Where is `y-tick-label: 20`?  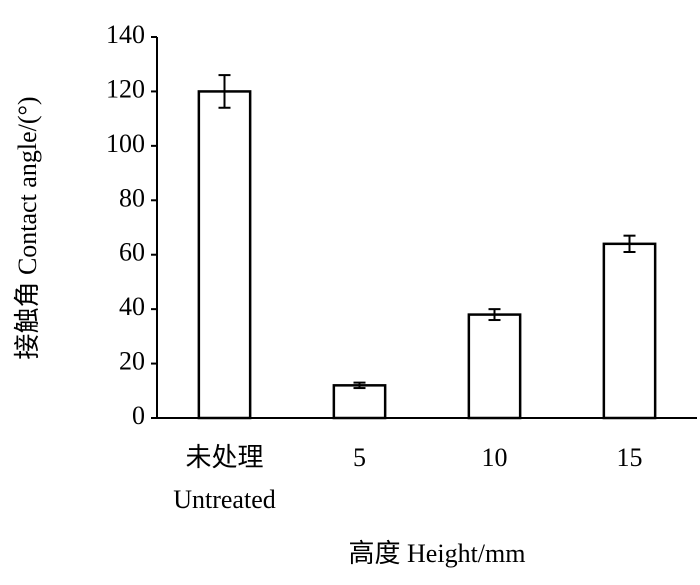
y-tick-label: 20 is located at coordinates (132, 361).